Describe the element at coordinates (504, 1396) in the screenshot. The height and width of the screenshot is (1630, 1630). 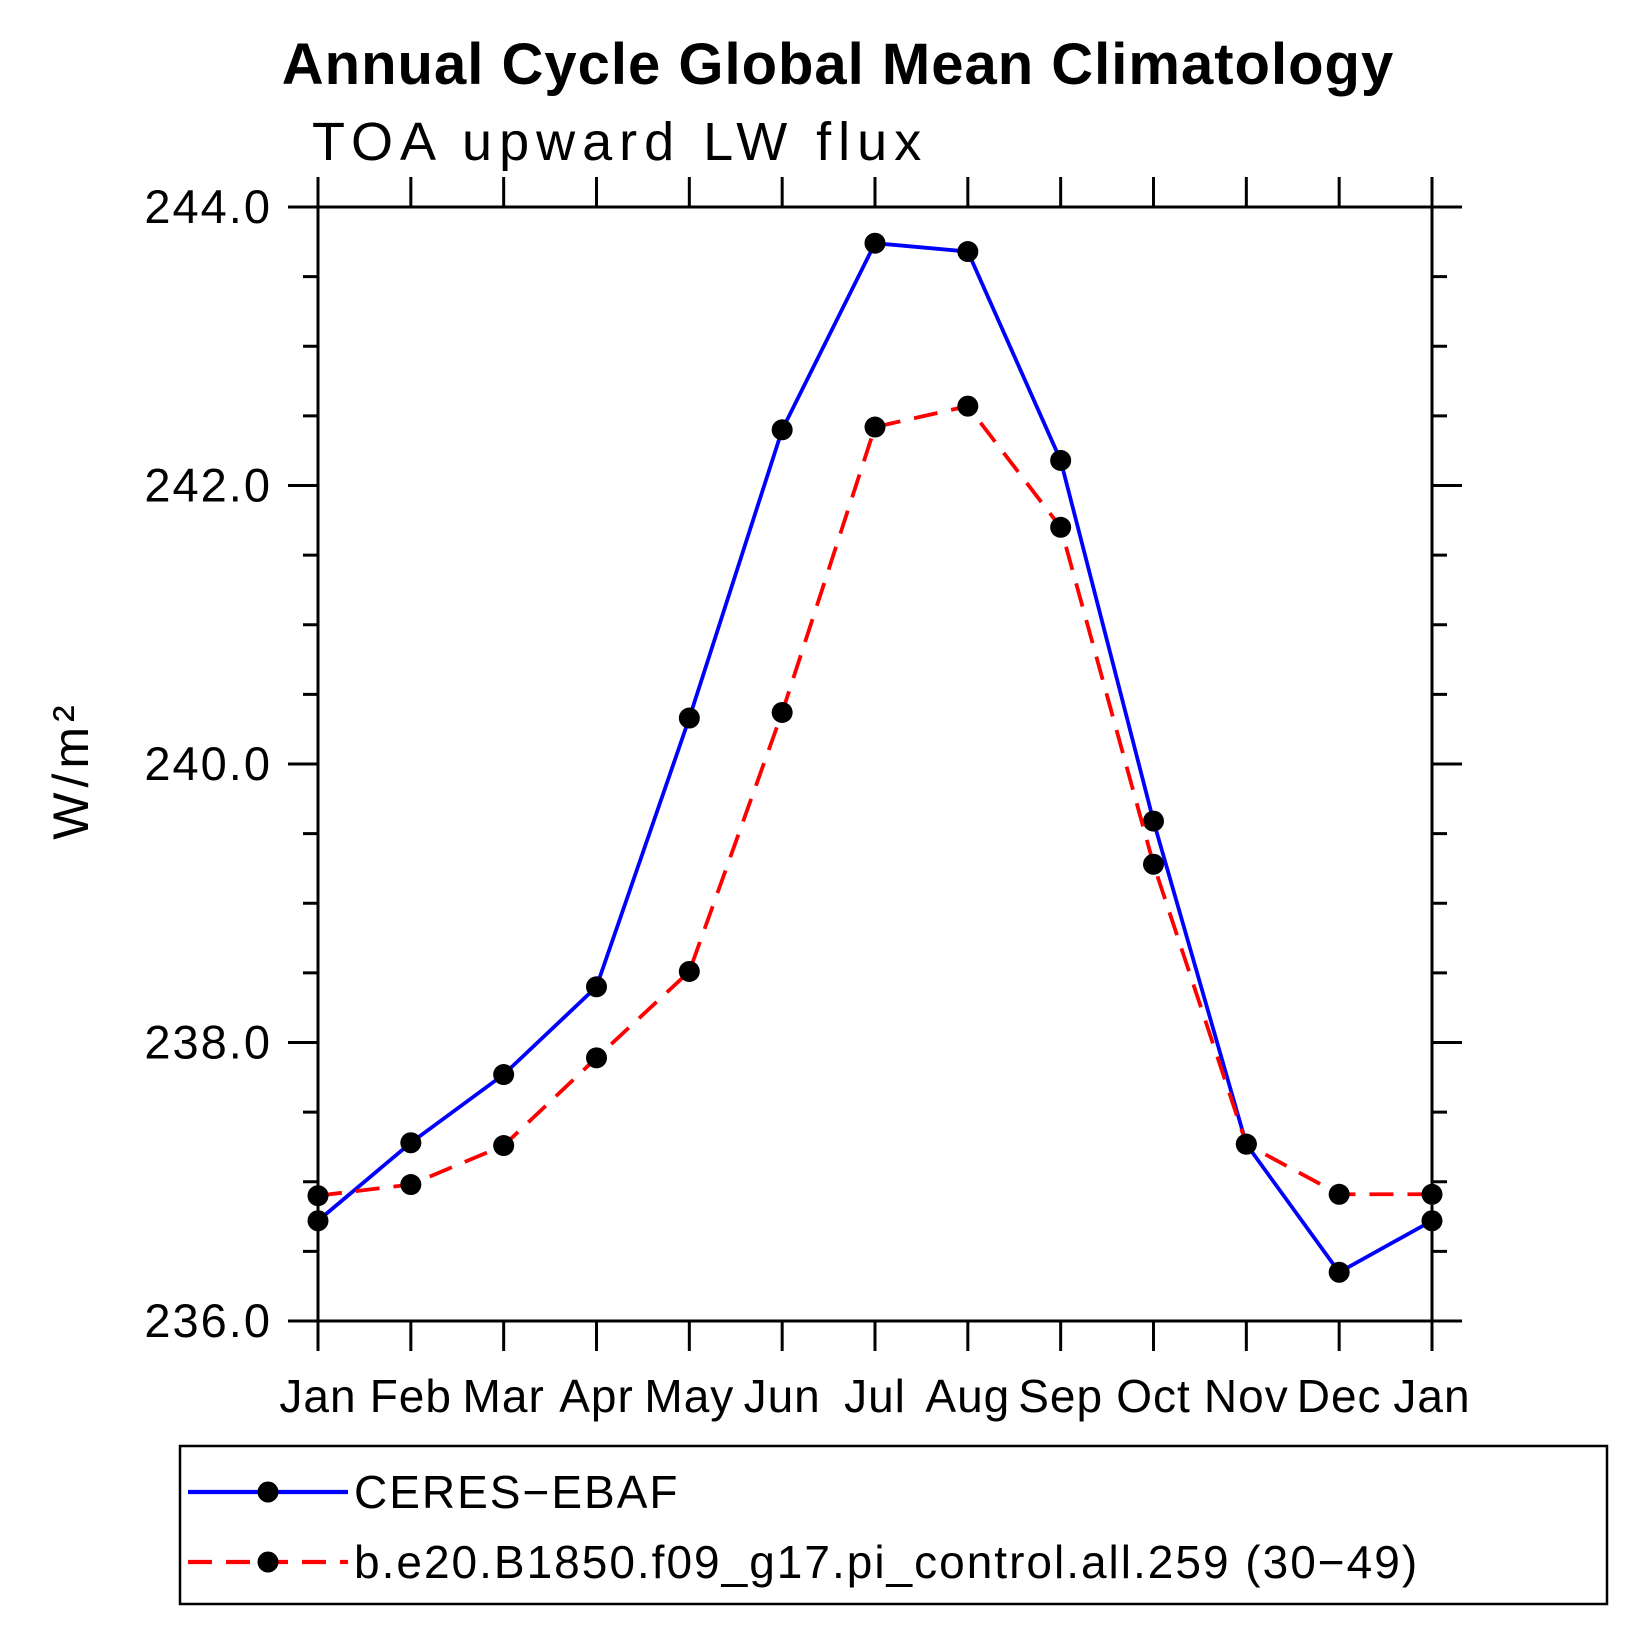
I see `x-tick-label: Mar` at that location.